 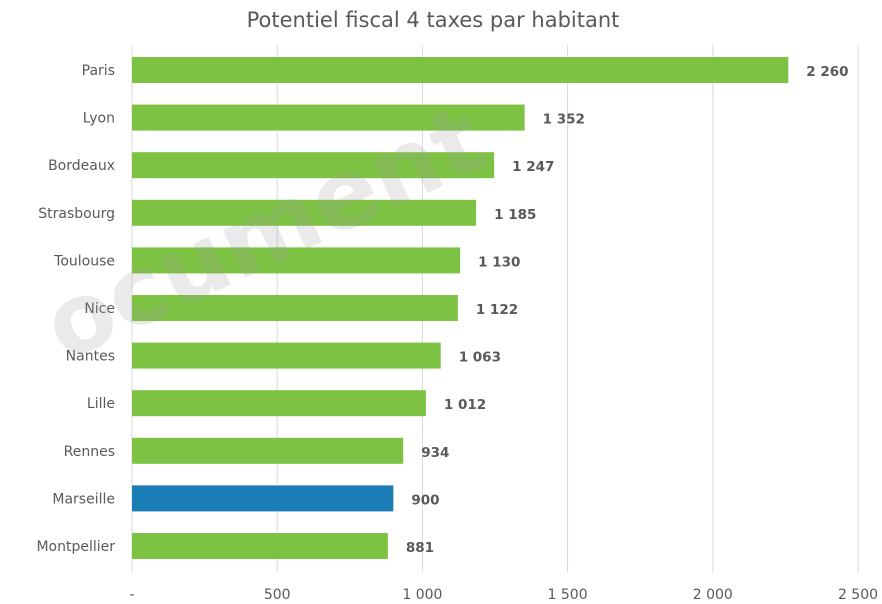 I want to click on category-label: Rennes, so click(x=89, y=452).